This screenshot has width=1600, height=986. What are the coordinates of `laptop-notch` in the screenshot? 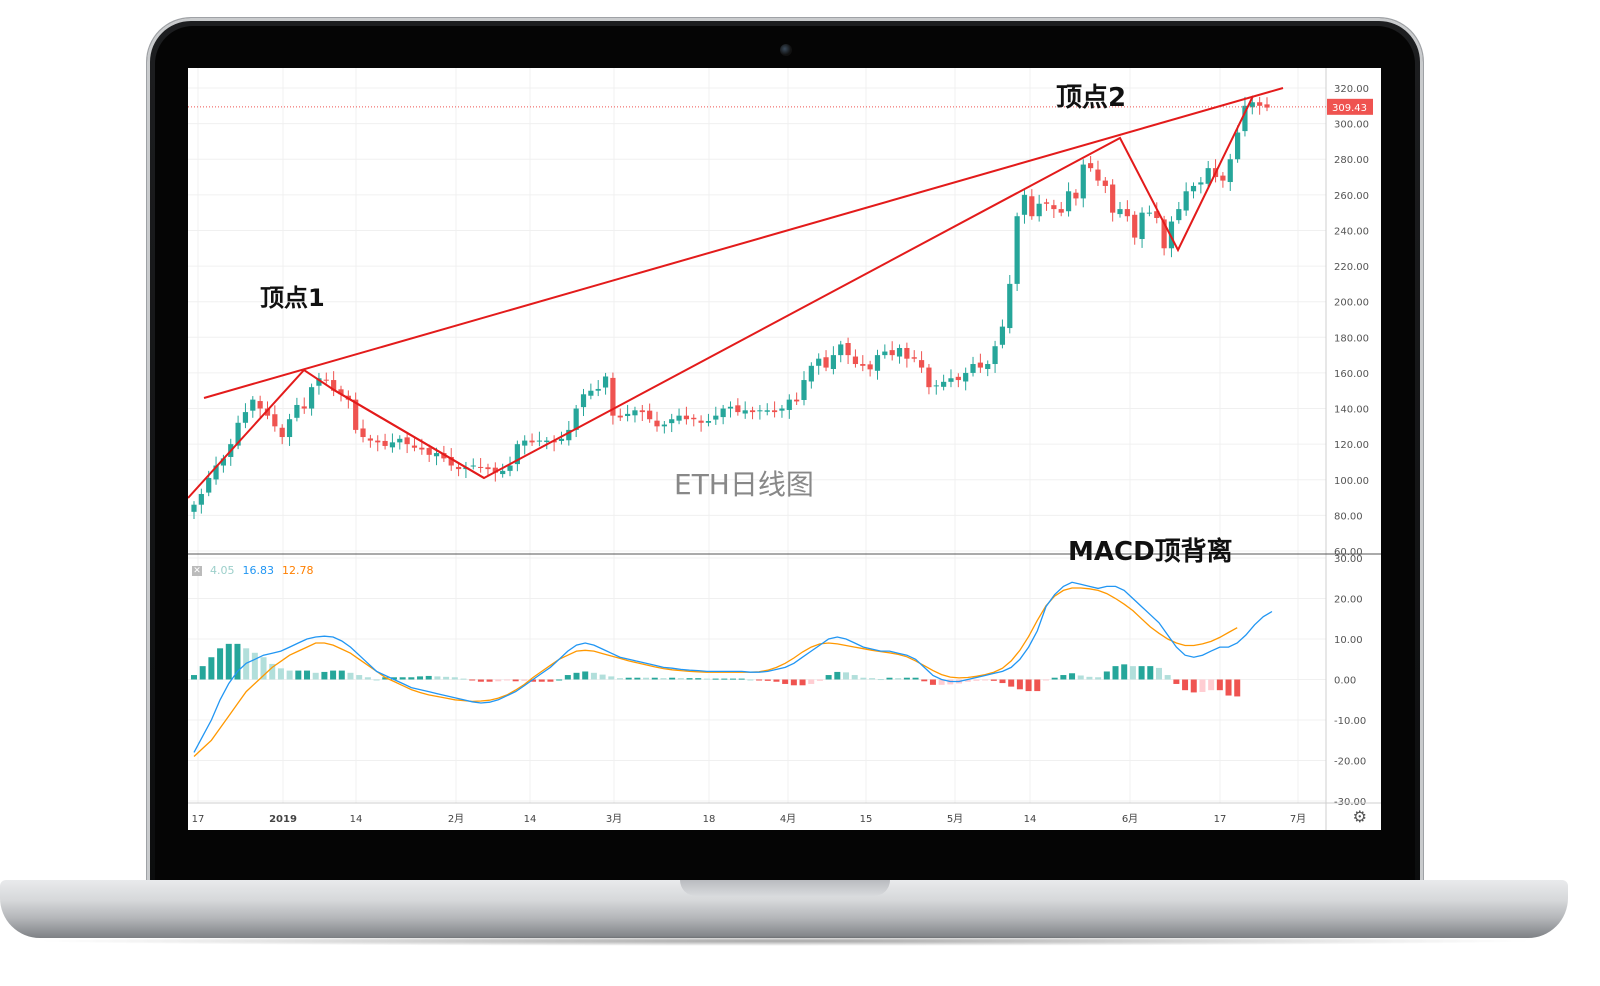 It's located at (785, 888).